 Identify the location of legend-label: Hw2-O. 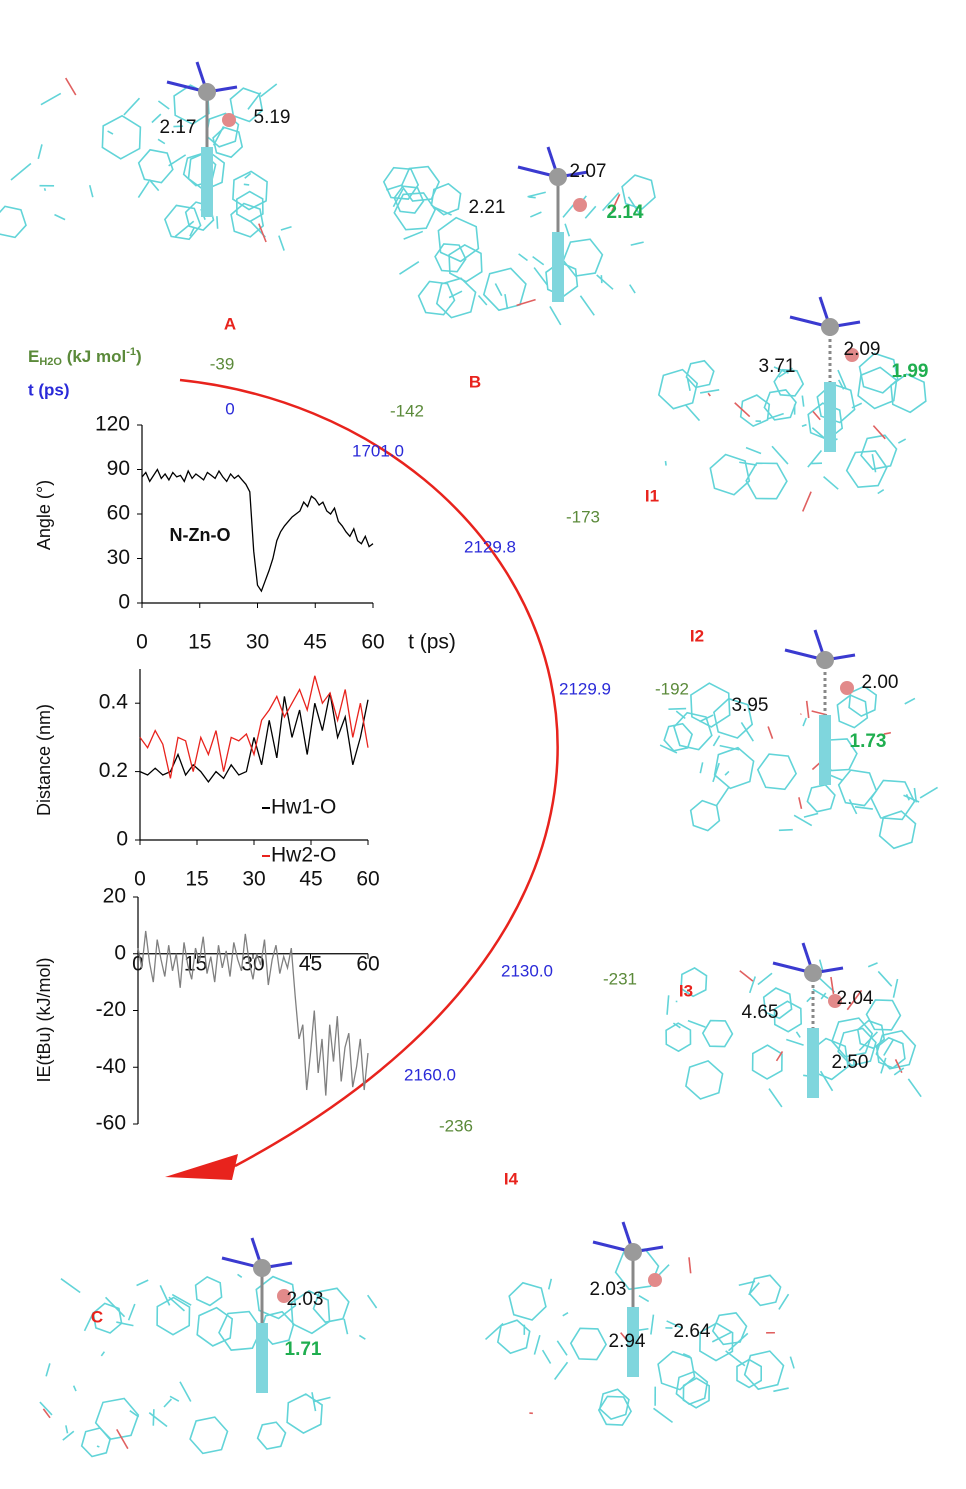
(303, 855).